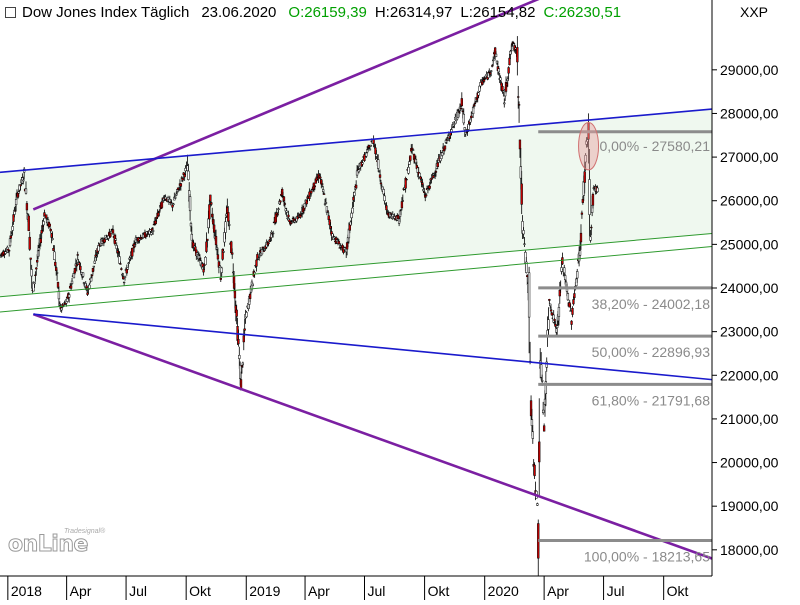 The width and height of the screenshot is (800, 605). I want to click on high-value: H:26314,97, so click(413, 12).